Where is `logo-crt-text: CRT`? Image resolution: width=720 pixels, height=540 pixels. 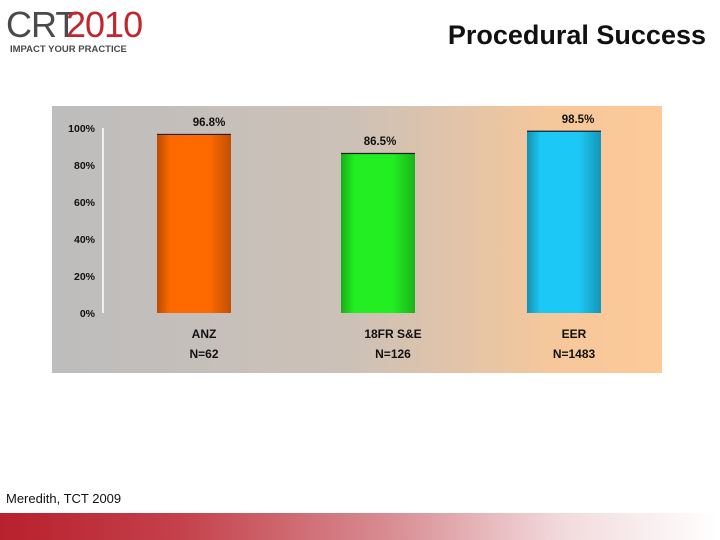
logo-crt-text: CRT is located at coordinates (41, 24).